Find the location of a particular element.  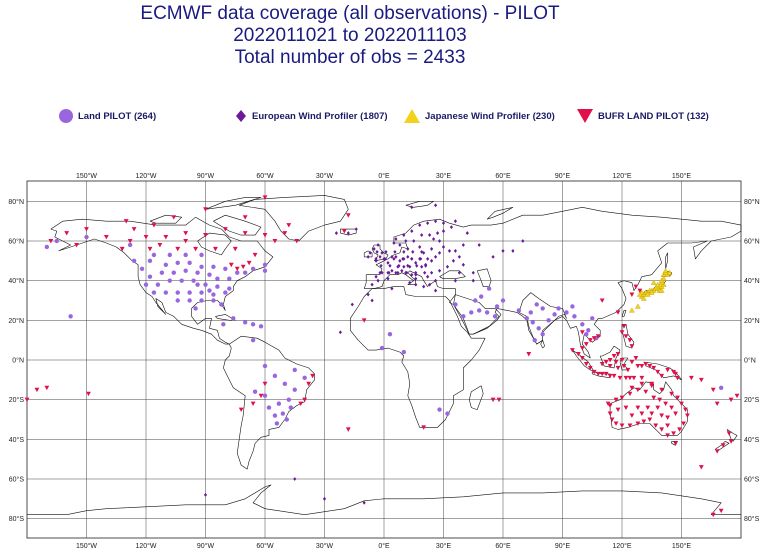

lat-tick-label: 20°N is located at coordinates (752, 321).